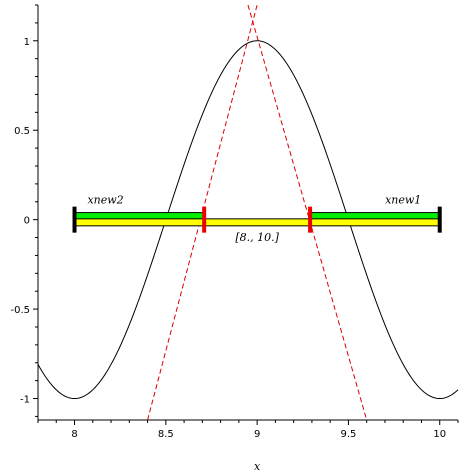 This screenshot has width=474, height=474. I want to click on annotations: xnew2 xnew1 [8., 10.], so click(254, 219).